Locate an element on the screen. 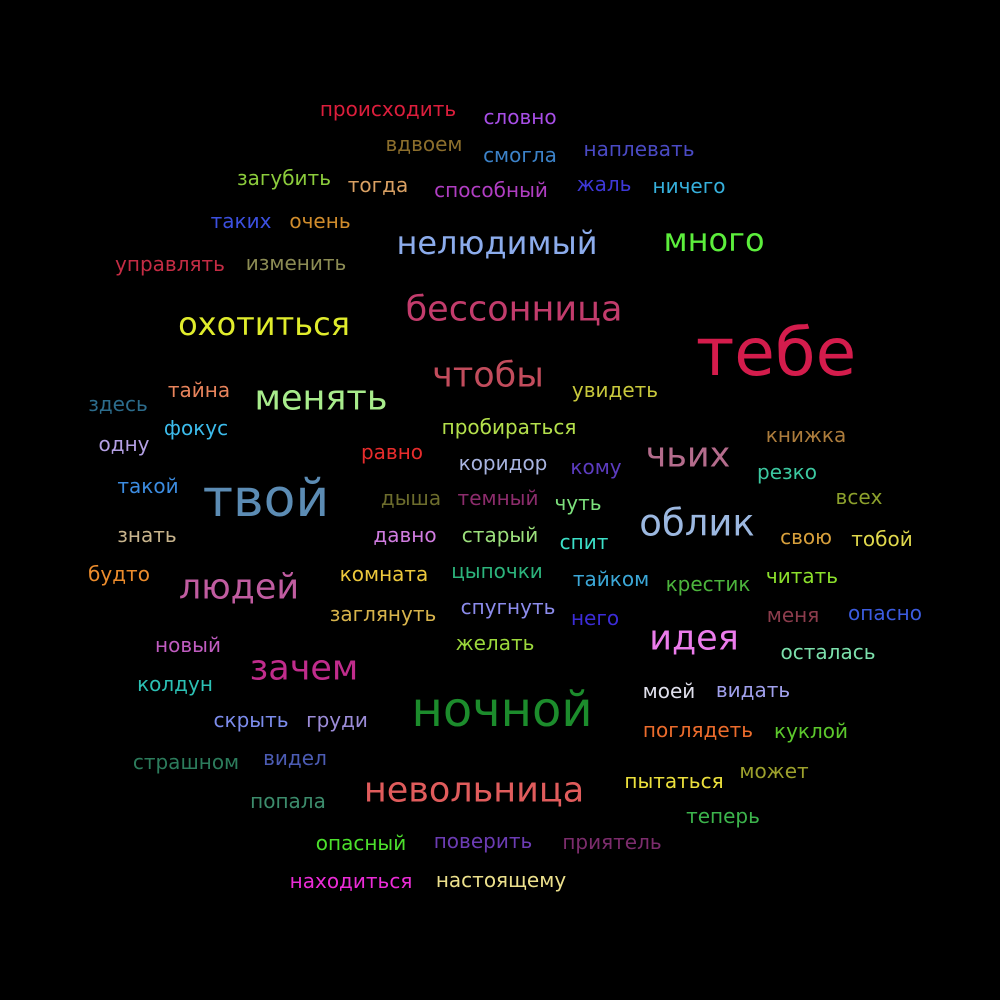 This screenshot has width=1000, height=1000. word: новый is located at coordinates (188, 645).